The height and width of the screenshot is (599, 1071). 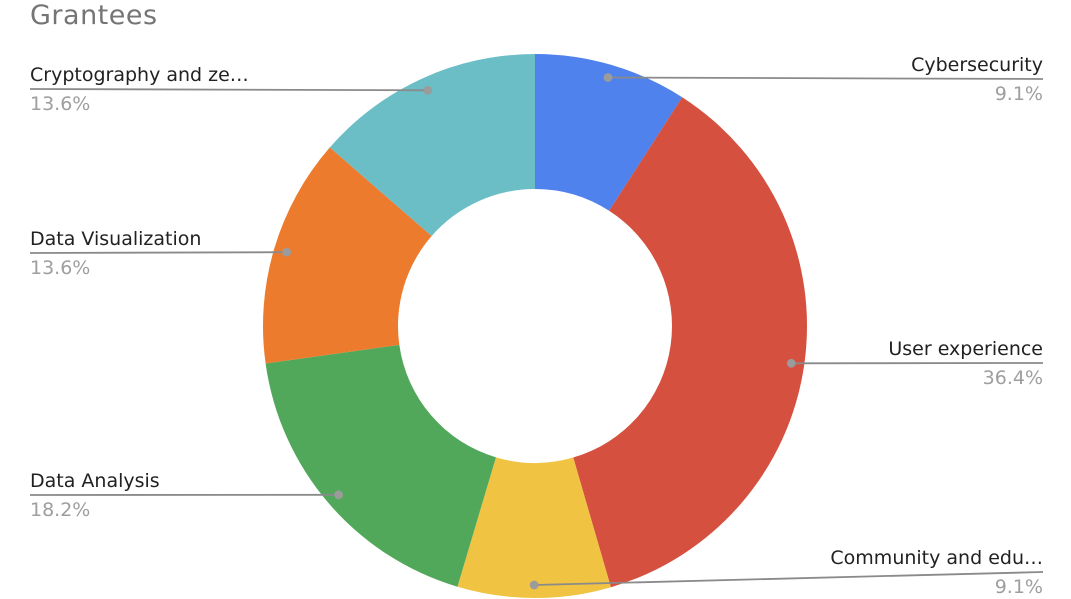 I want to click on donut-slice-cybersecurity, so click(x=609, y=132).